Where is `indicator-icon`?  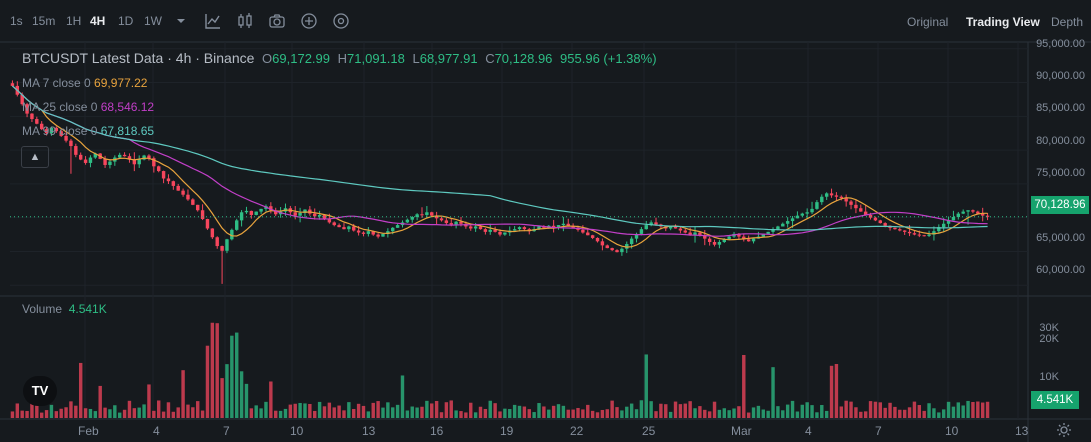
indicator-icon is located at coordinates (213, 21).